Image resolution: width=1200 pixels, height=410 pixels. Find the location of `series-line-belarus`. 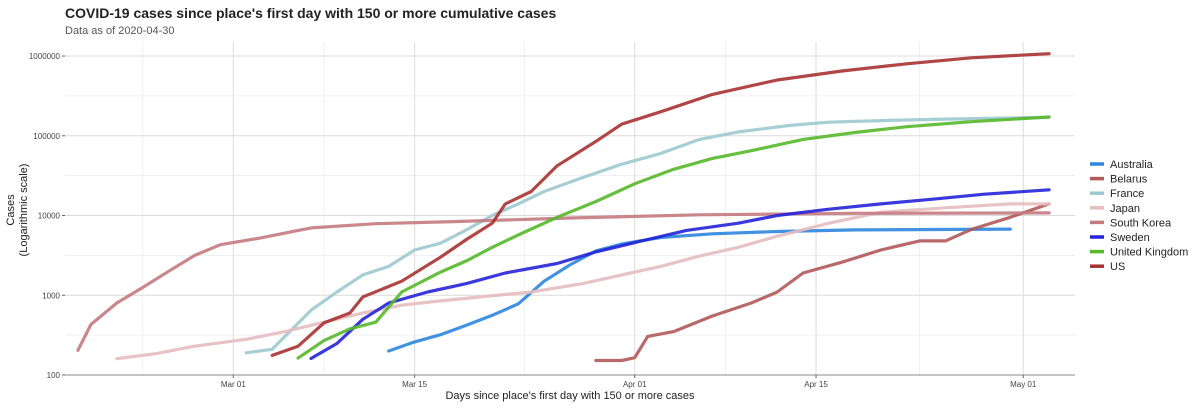

series-line-belarus is located at coordinates (822, 282).